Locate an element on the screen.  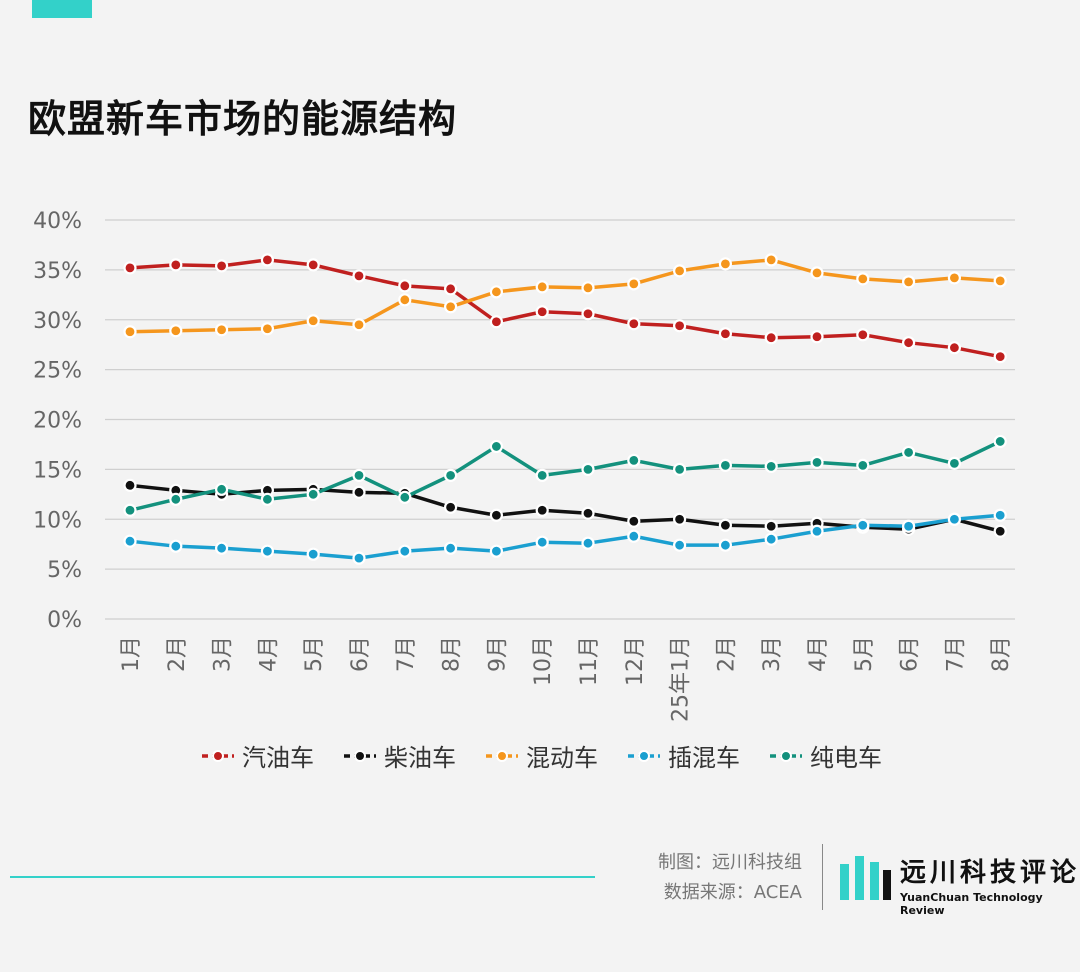
credits: 制图：远川科技组 数据来源：ACEA is located at coordinates (730, 878).